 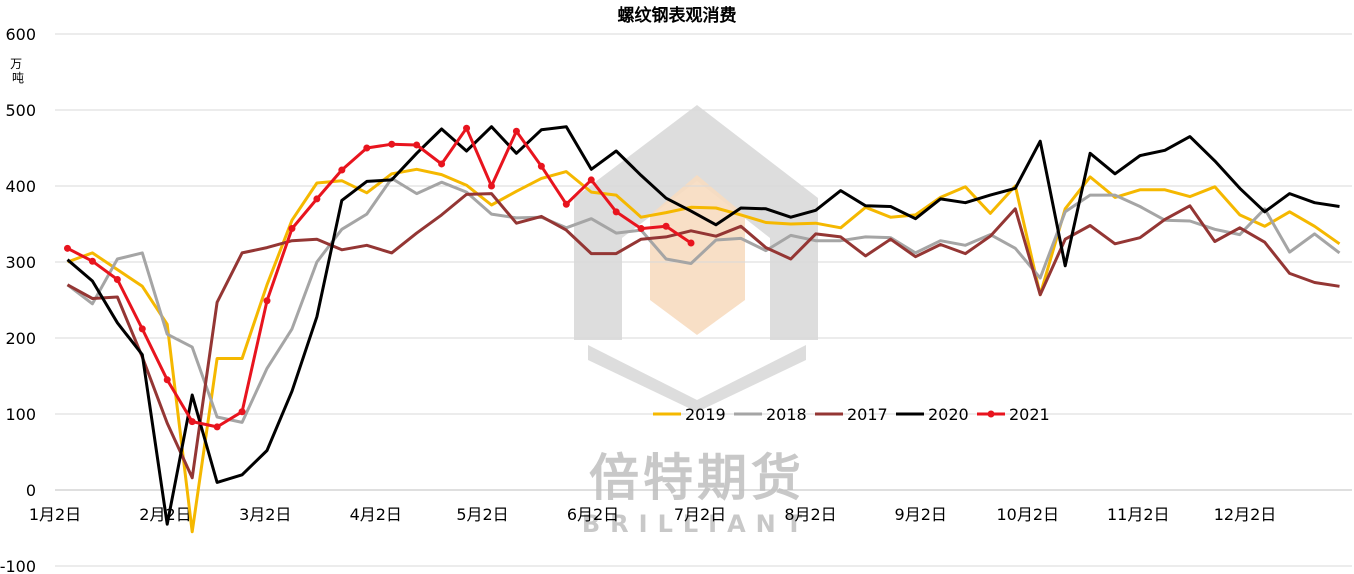 I want to click on watermark-logo-center, so click(x=697, y=255).